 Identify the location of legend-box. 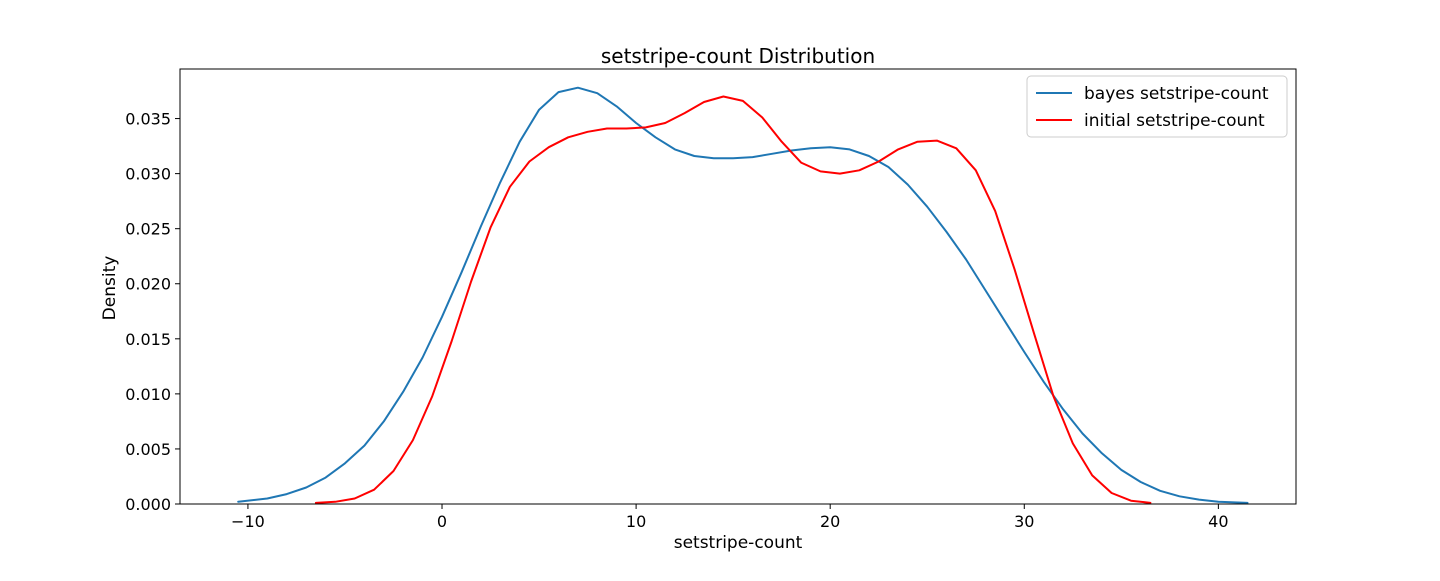
(1157, 106).